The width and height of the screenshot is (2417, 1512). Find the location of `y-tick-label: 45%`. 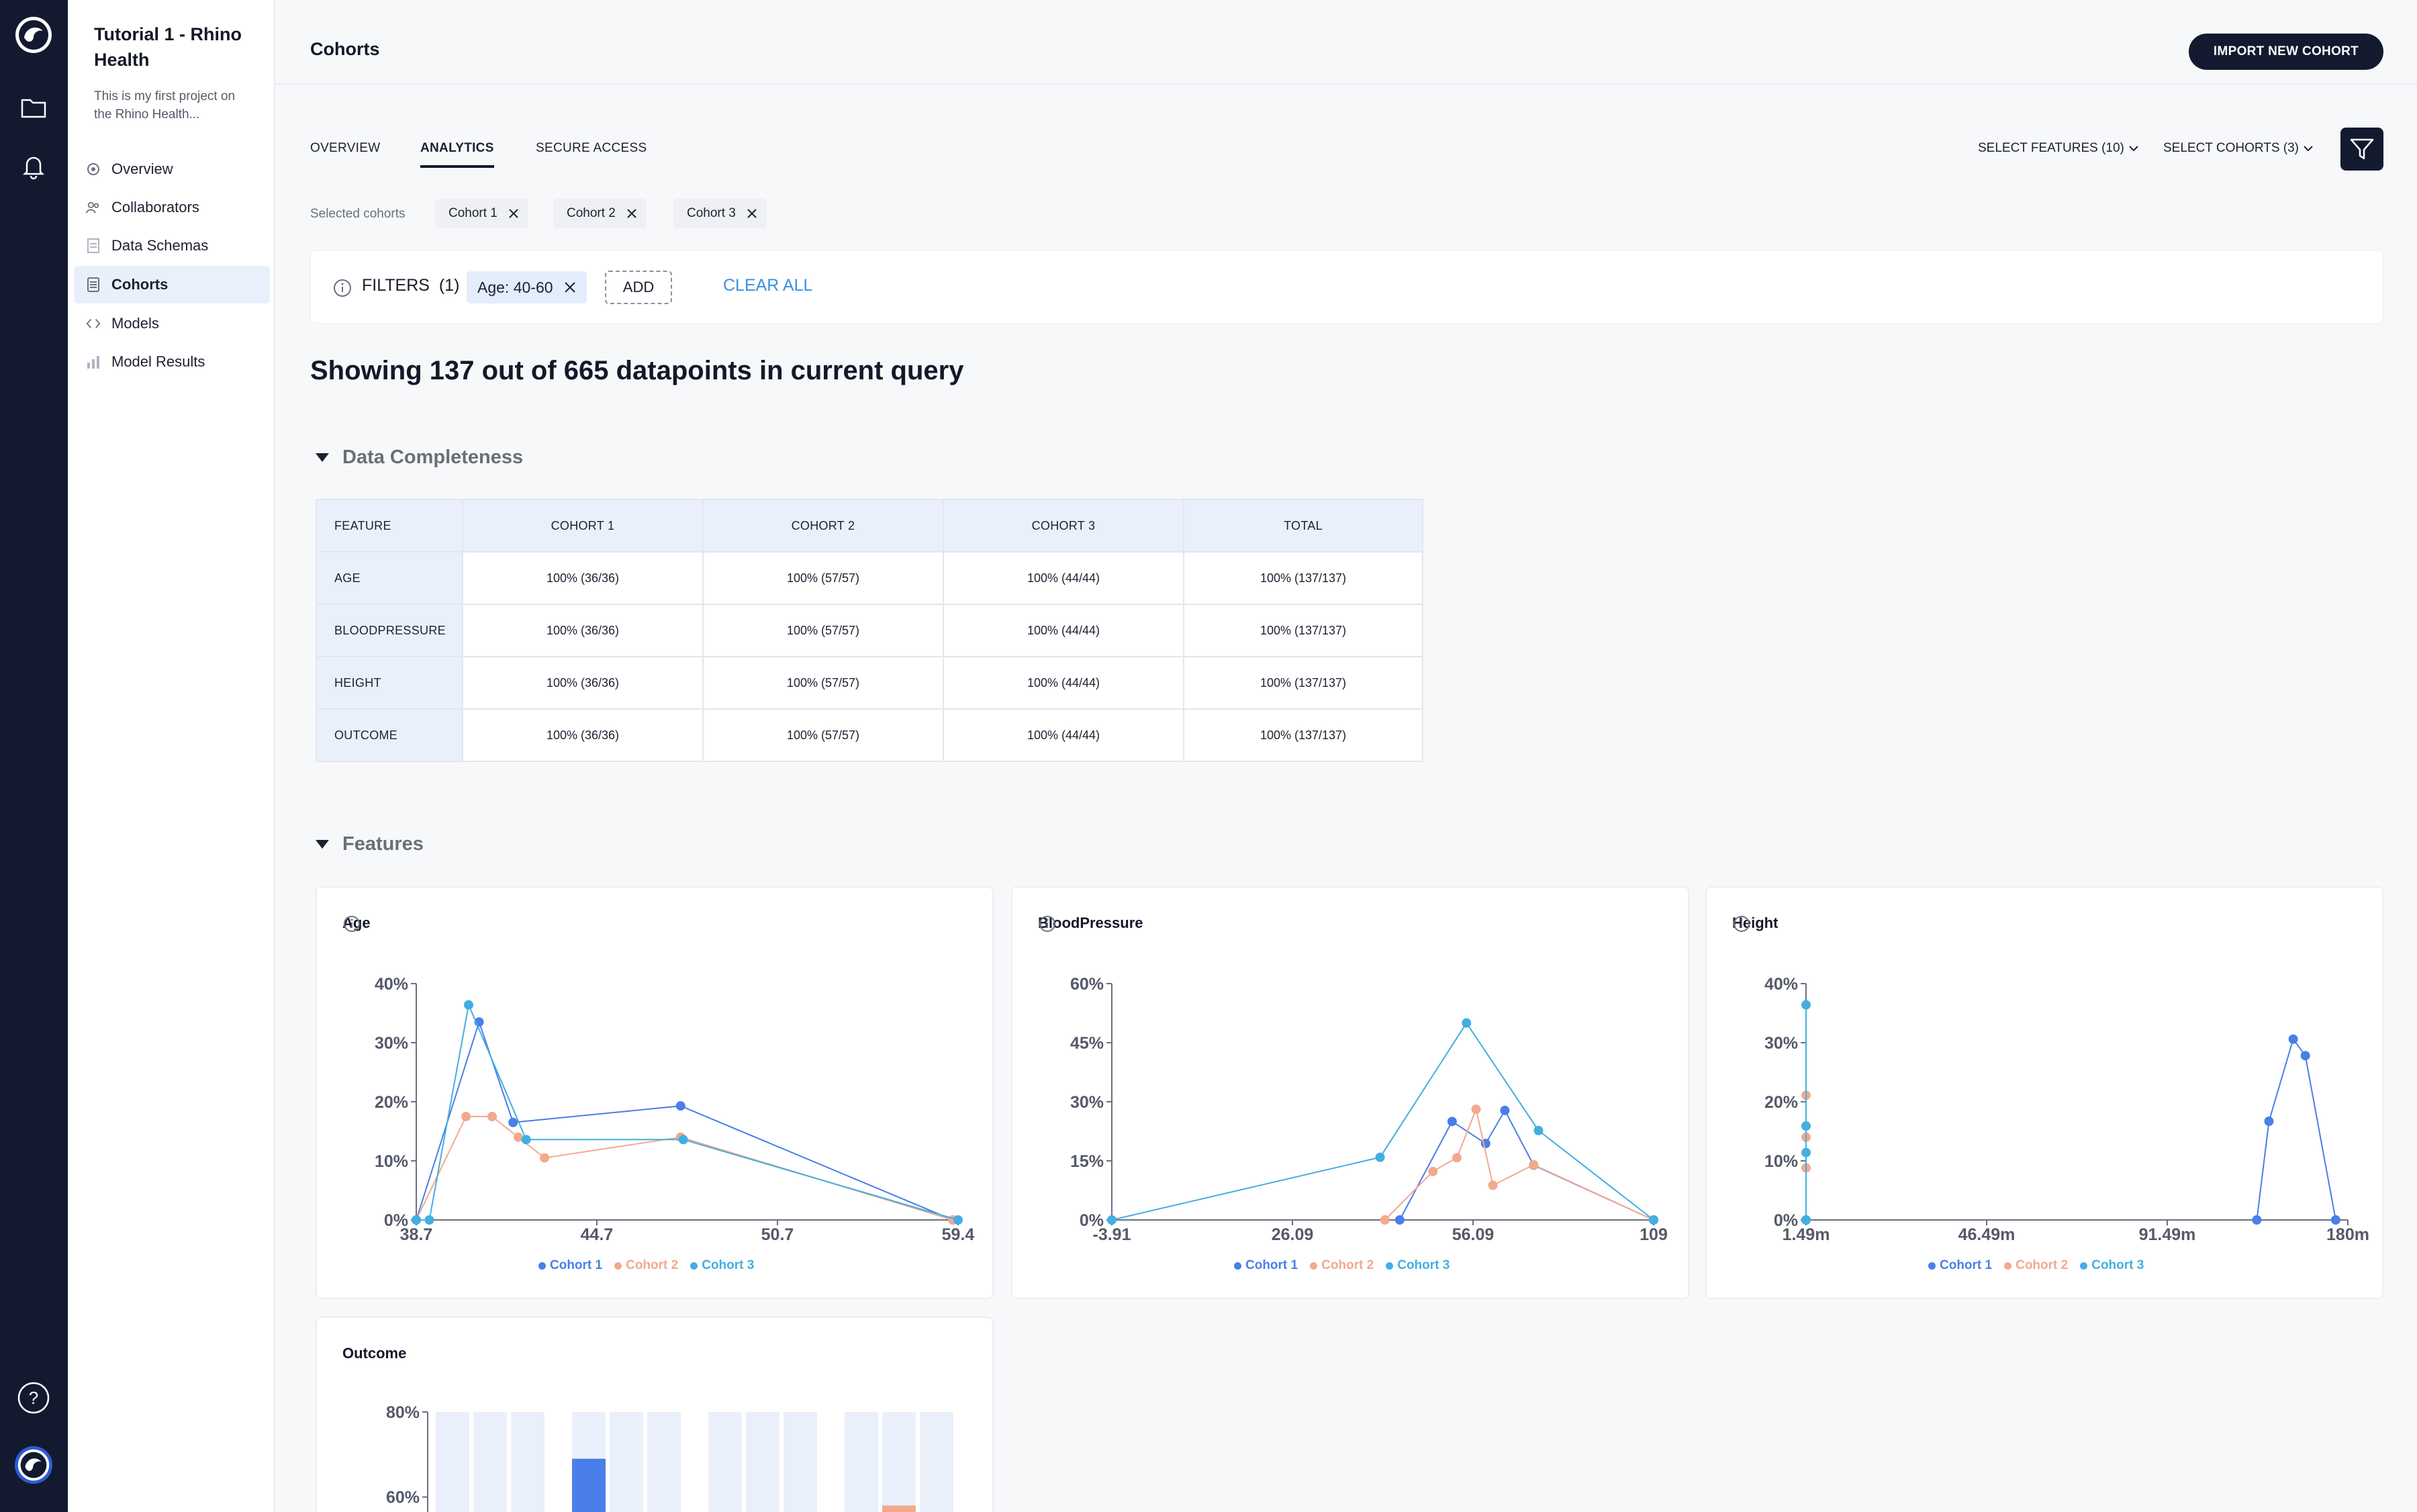

y-tick-label: 45% is located at coordinates (1087, 1043).